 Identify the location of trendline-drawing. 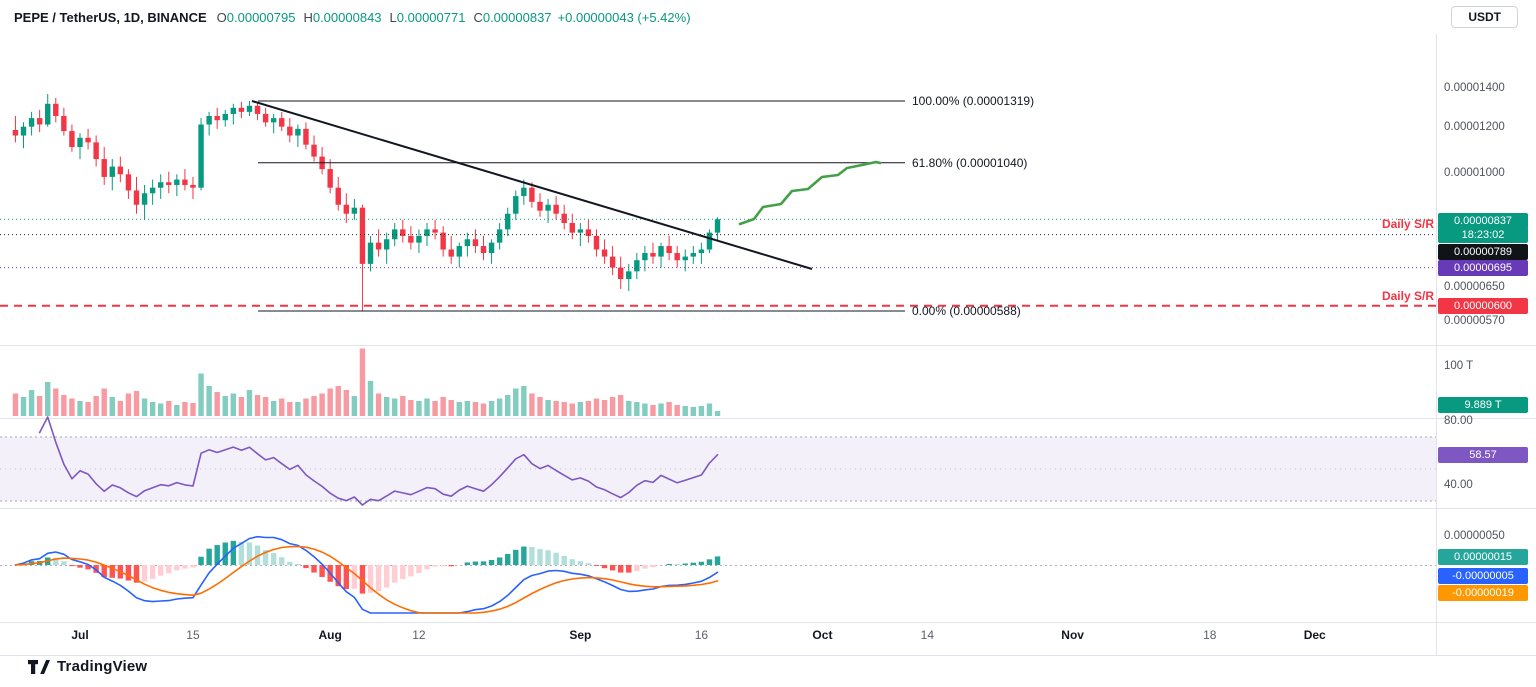
(532, 185).